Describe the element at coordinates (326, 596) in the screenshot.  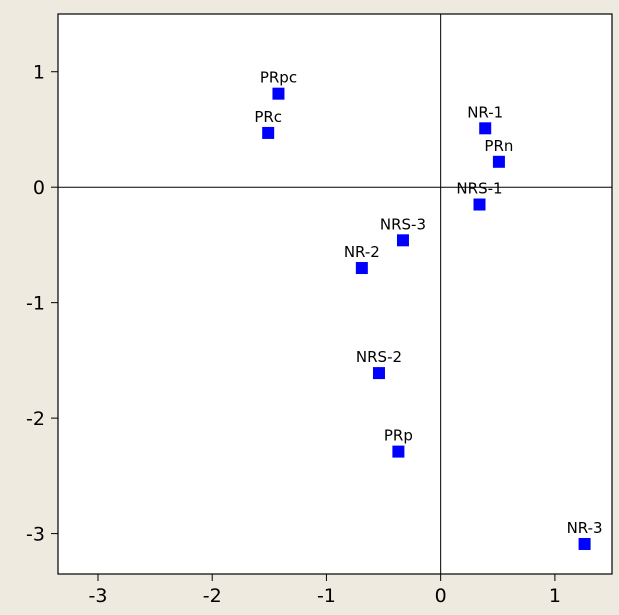
I see `x-tick-label: -1` at that location.